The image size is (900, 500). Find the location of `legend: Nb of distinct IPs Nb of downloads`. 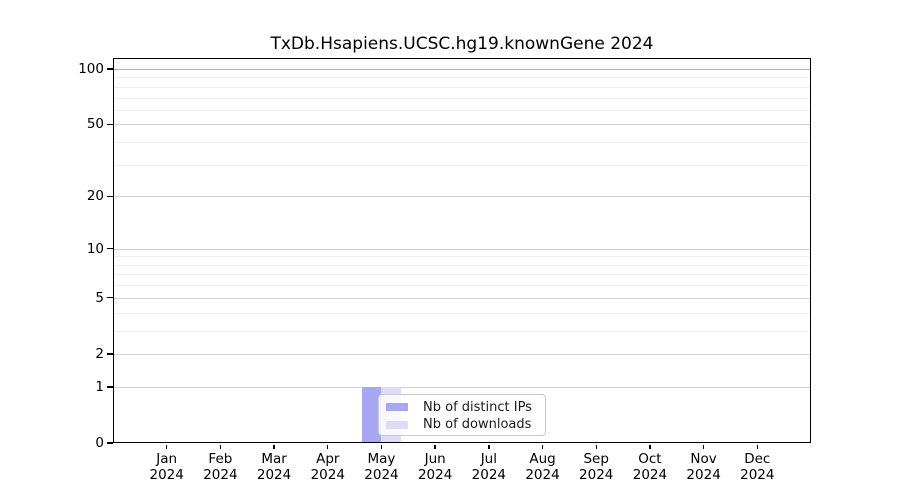

legend: Nb of distinct IPs Nb of downloads is located at coordinates (462, 415).